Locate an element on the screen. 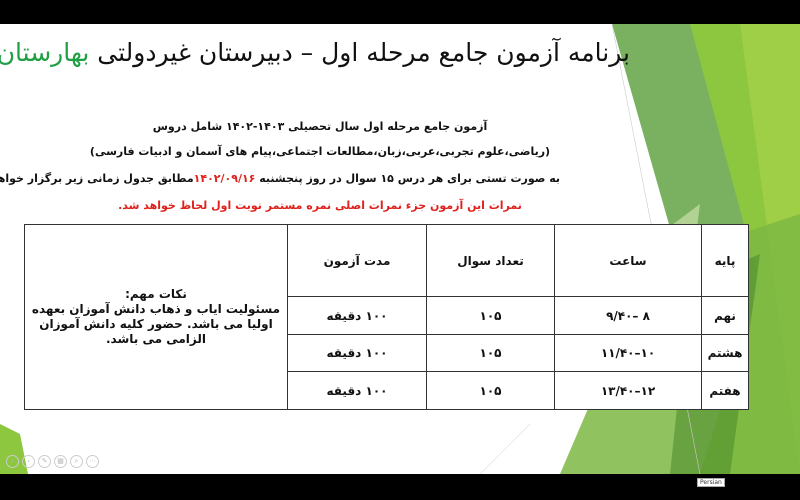 This screenshot has width=800, height=500. cell-time: ۱۲–۱۳/۴۰ is located at coordinates (628, 390).